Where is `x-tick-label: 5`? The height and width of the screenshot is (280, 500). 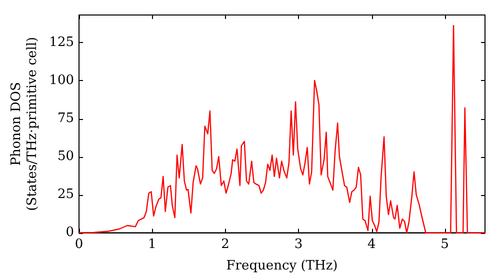 x-tick-label: 5 is located at coordinates (444, 244).